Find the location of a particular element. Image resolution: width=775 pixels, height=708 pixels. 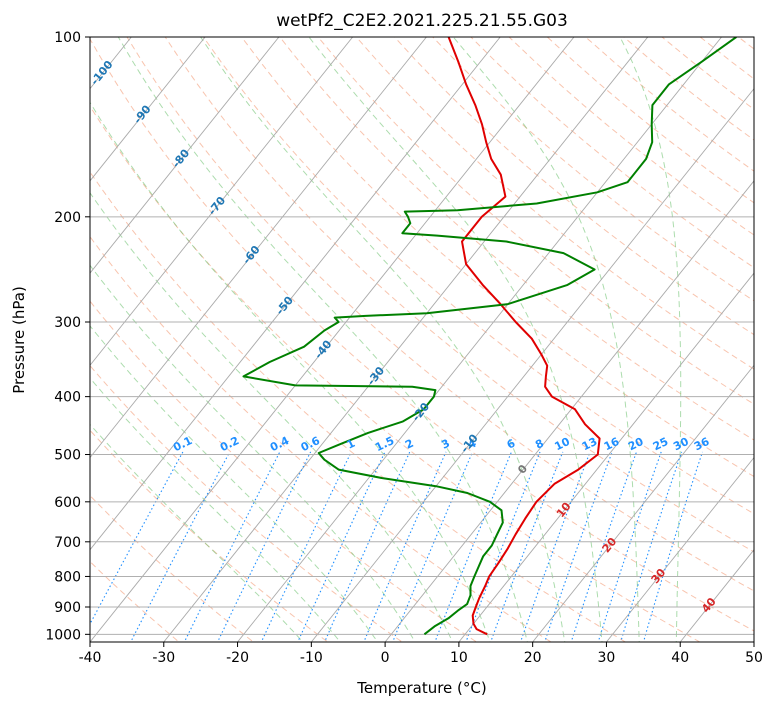

mixing-ratio-label: 20 is located at coordinates (636, 444).